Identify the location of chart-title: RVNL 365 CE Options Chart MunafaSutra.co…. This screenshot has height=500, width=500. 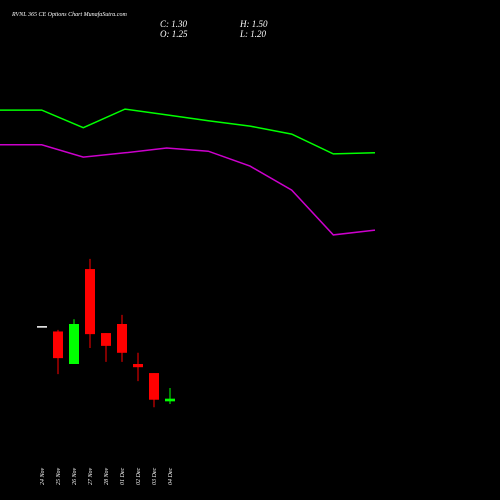
(69, 14).